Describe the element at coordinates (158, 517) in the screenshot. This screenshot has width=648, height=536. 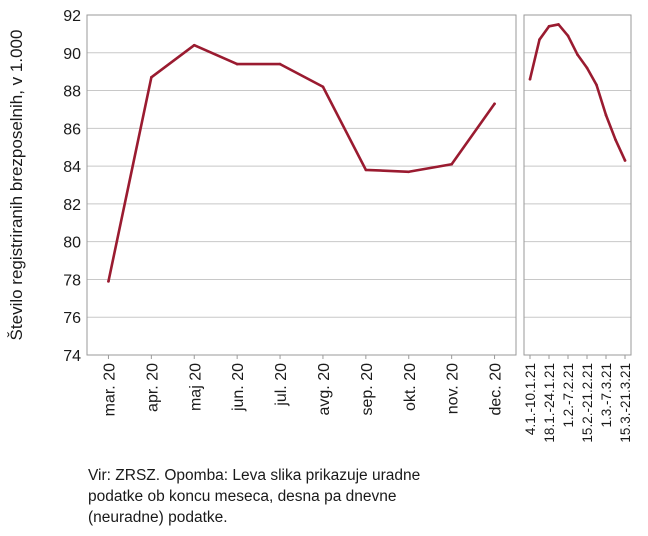
I see `source-note-line-3: (neuradne) podatke.` at that location.